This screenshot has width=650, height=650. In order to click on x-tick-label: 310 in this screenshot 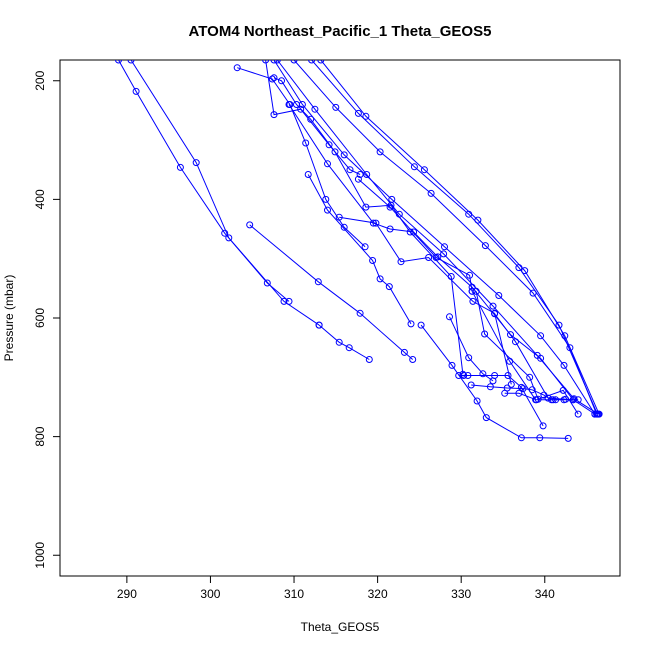, I will do `click(294, 594)`.